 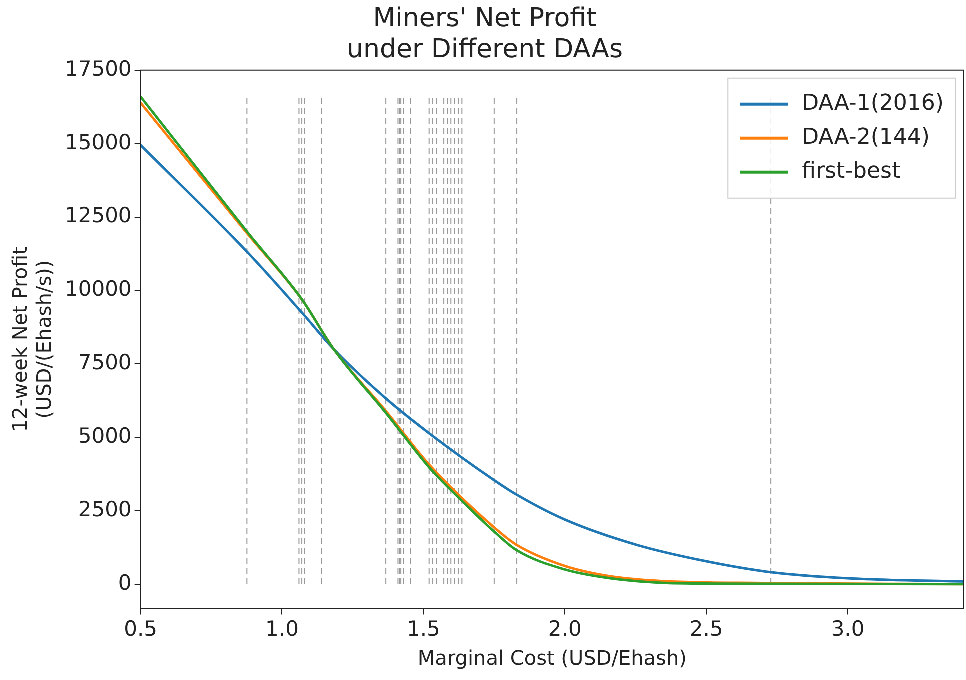 What do you see at coordinates (423, 628) in the screenshot?
I see `x-tick-label: 1.5` at bounding box center [423, 628].